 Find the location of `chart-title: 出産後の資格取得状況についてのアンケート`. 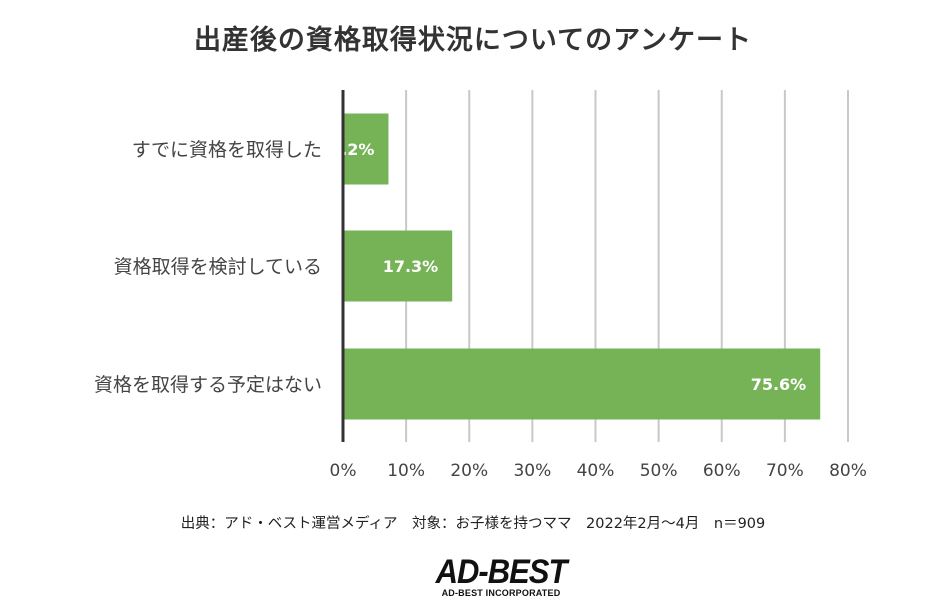

chart-title: 出産後の資格取得状況についてのアンケート is located at coordinates (473, 40).